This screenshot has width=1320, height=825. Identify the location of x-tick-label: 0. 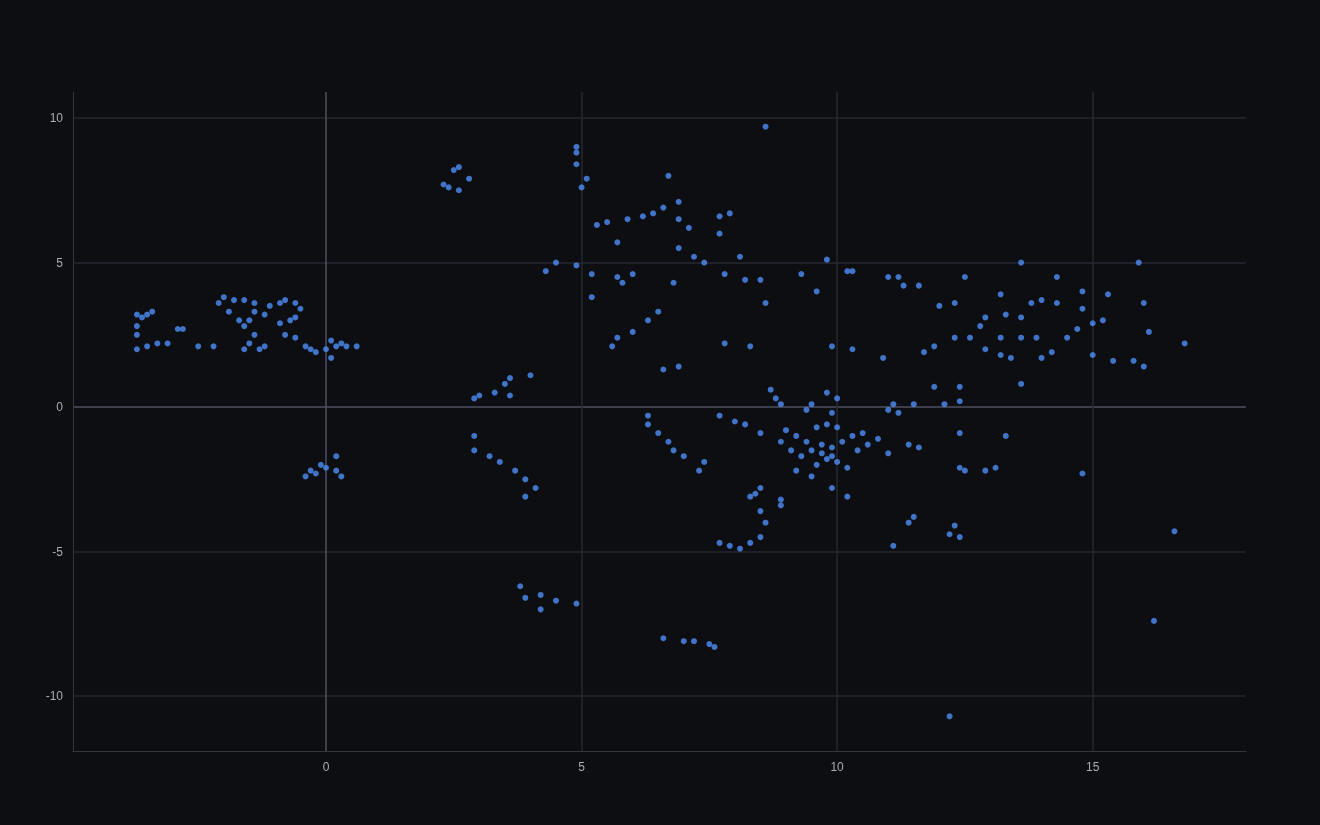
(326, 767).